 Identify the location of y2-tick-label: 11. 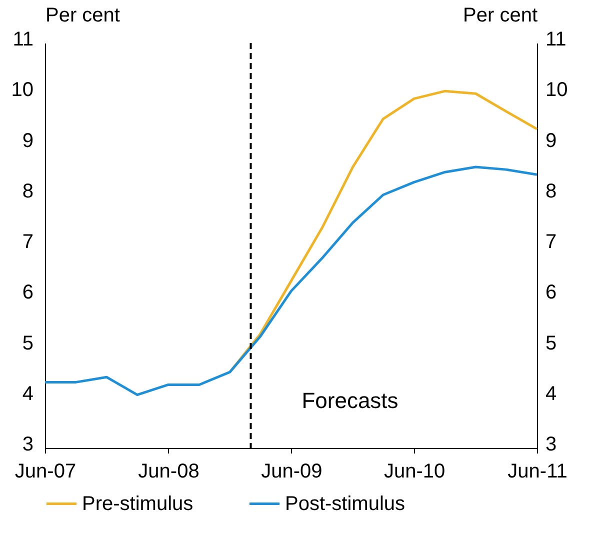
(556, 39).